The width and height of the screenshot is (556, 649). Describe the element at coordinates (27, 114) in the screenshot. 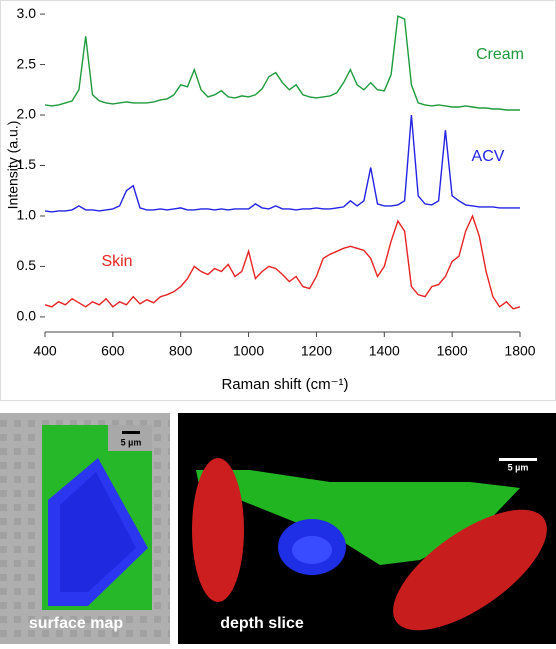

I see `y-tick-label: 2.0` at that location.